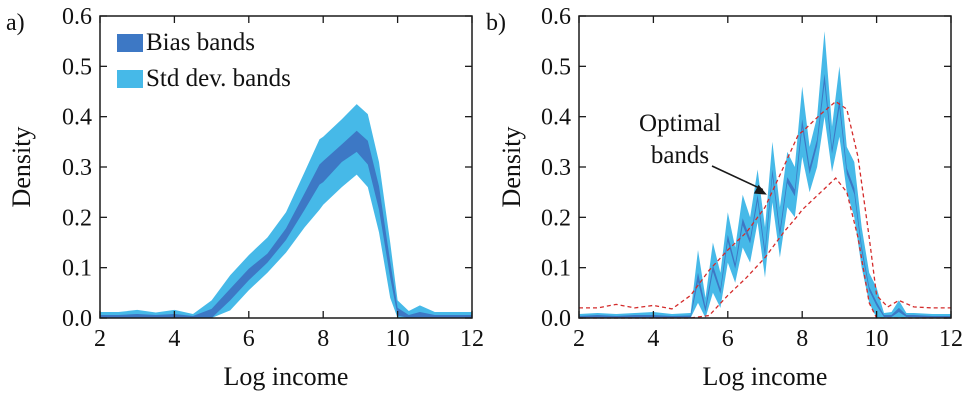 The width and height of the screenshot is (976, 393). What do you see at coordinates (496, 23) in the screenshot?
I see `panel-label: b)` at bounding box center [496, 23].